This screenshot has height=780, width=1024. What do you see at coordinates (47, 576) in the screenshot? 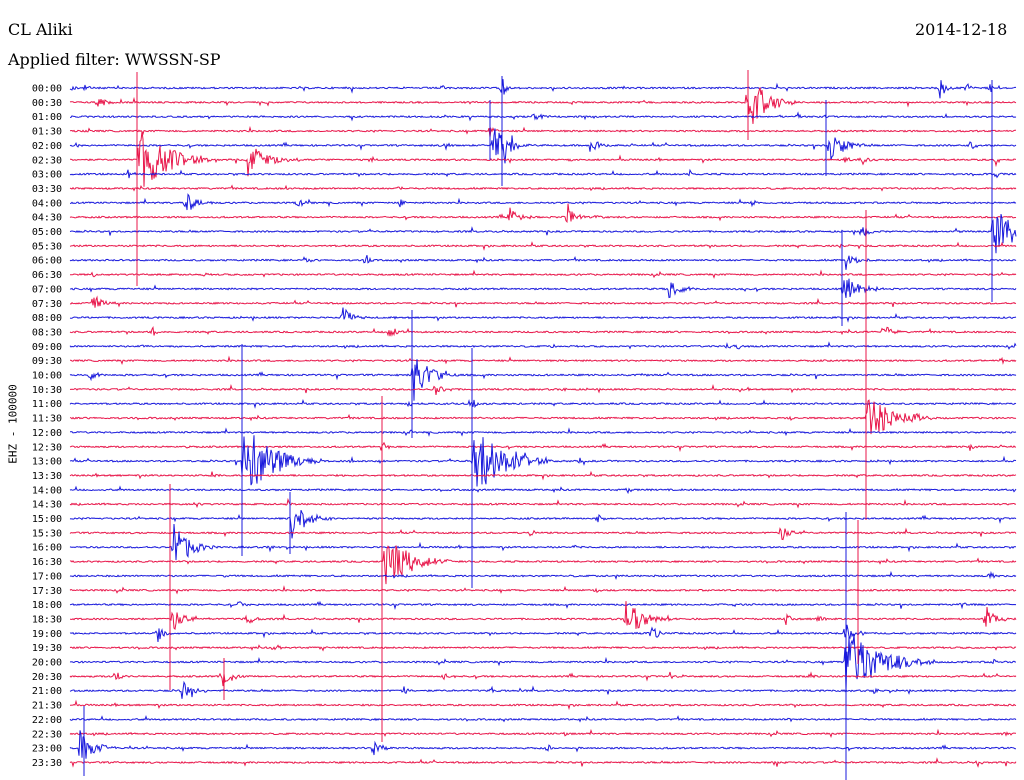
I see `time-label: 17:00` at bounding box center [47, 576].